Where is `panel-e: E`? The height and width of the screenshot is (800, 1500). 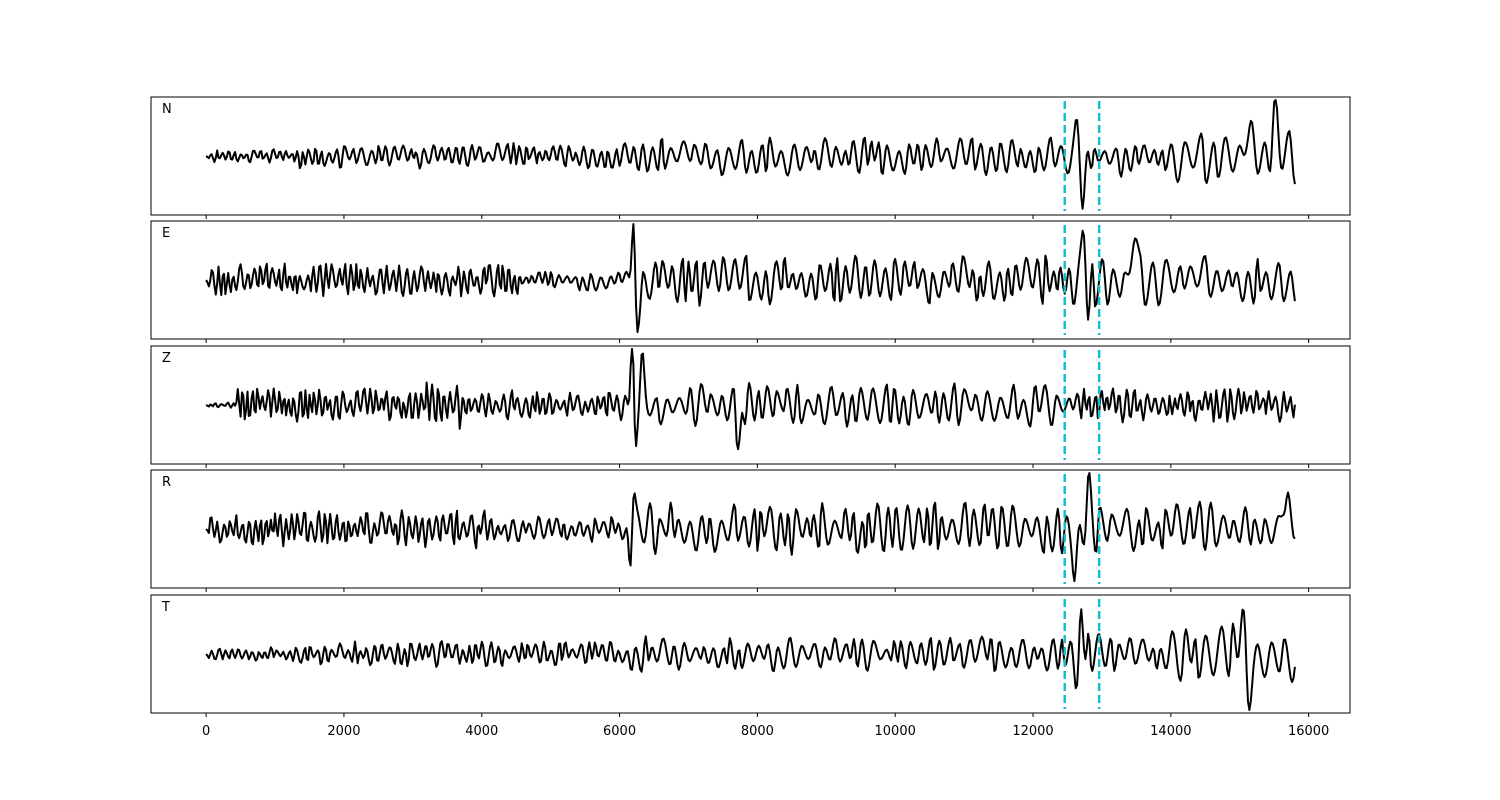
panel-e: E is located at coordinates (750, 281).